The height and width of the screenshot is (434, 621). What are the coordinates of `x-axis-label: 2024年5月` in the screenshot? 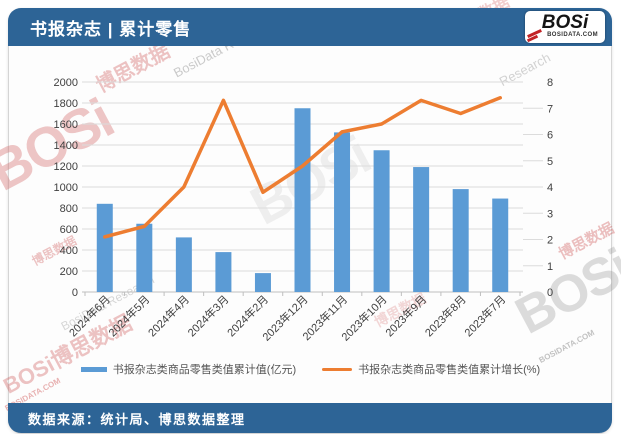 It's located at (128, 315).